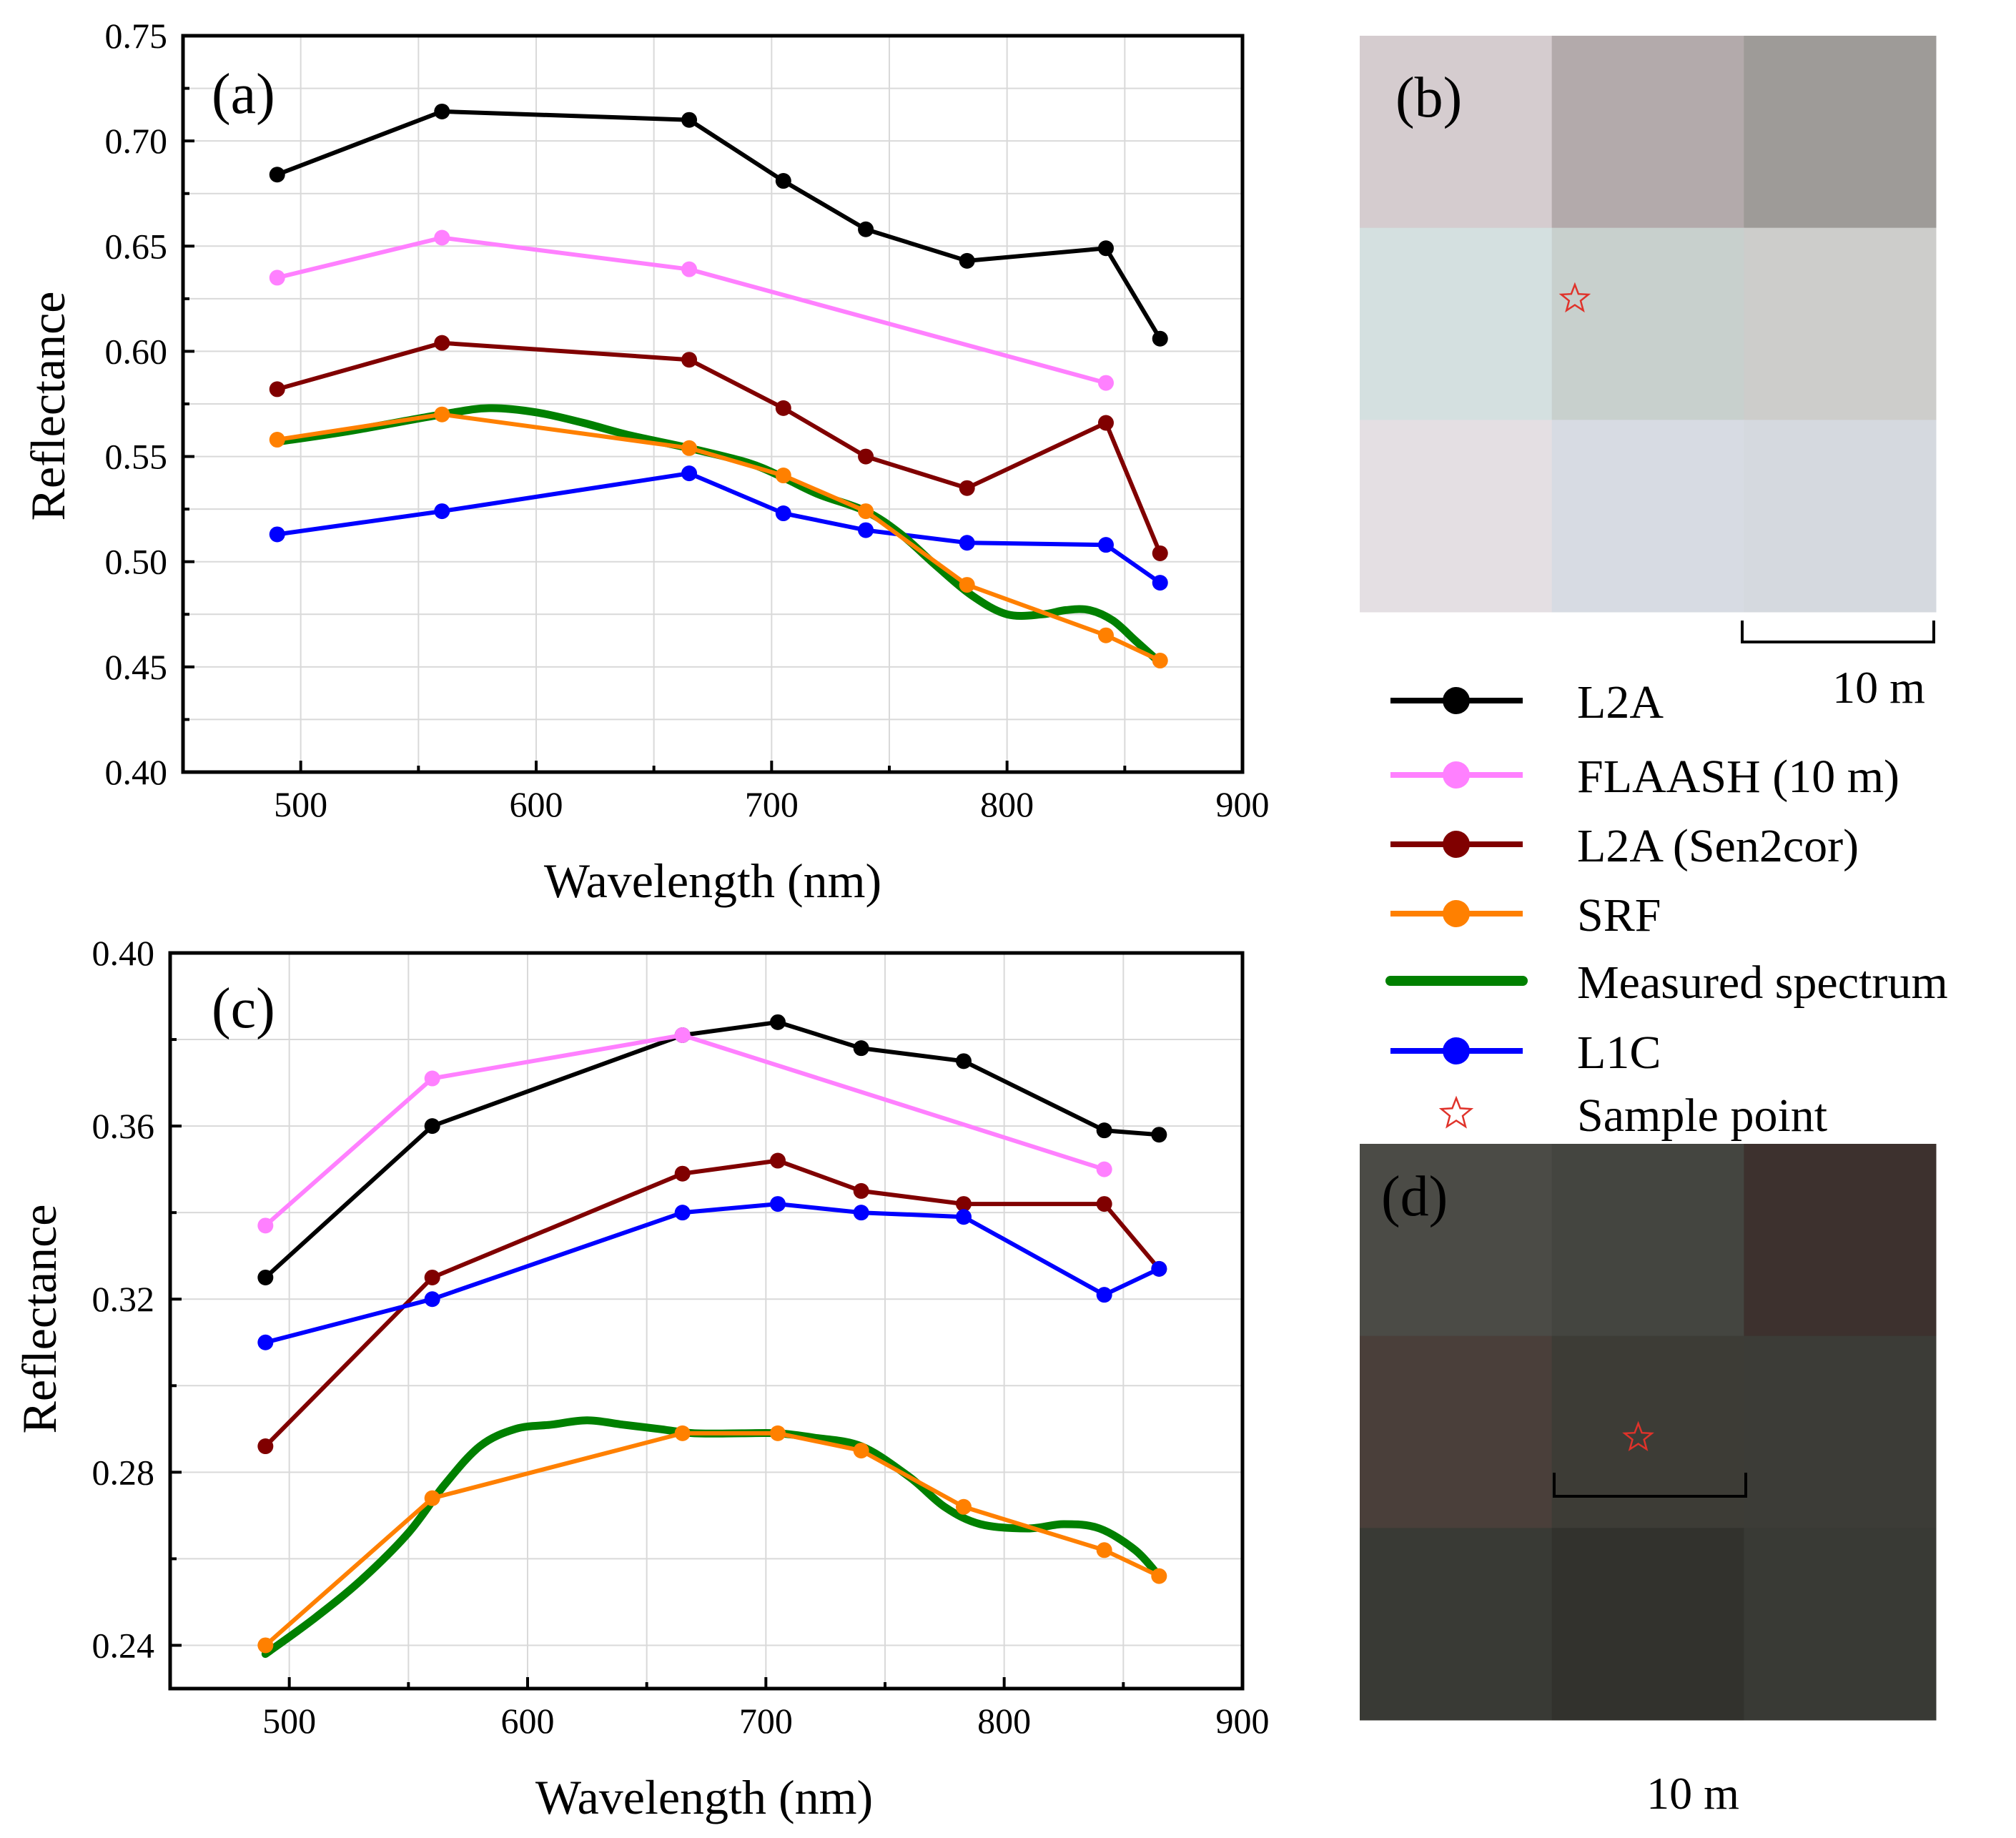 The height and width of the screenshot is (1838, 2016). I want to click on chart-a-series-l2a-sen2cor-line, so click(718, 447).